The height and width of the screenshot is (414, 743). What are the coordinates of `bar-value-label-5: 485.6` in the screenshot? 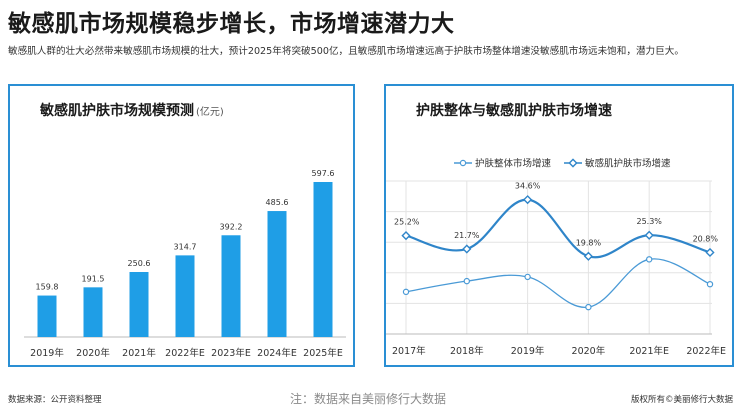 It's located at (277, 202).